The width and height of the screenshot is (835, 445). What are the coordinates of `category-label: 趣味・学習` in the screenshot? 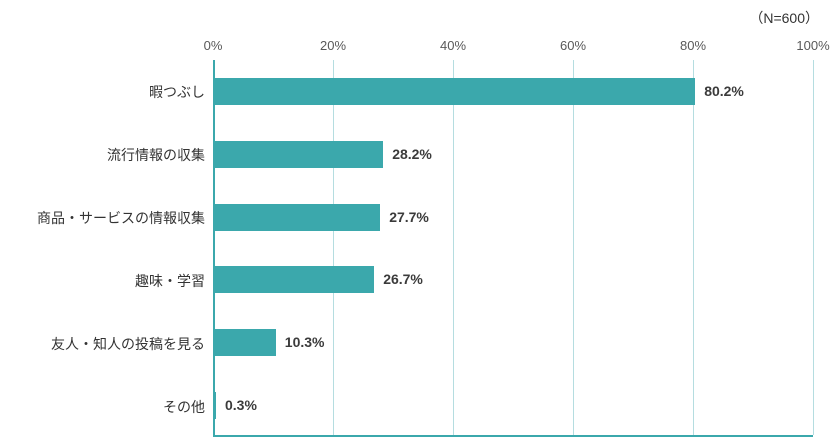 It's located at (170, 280).